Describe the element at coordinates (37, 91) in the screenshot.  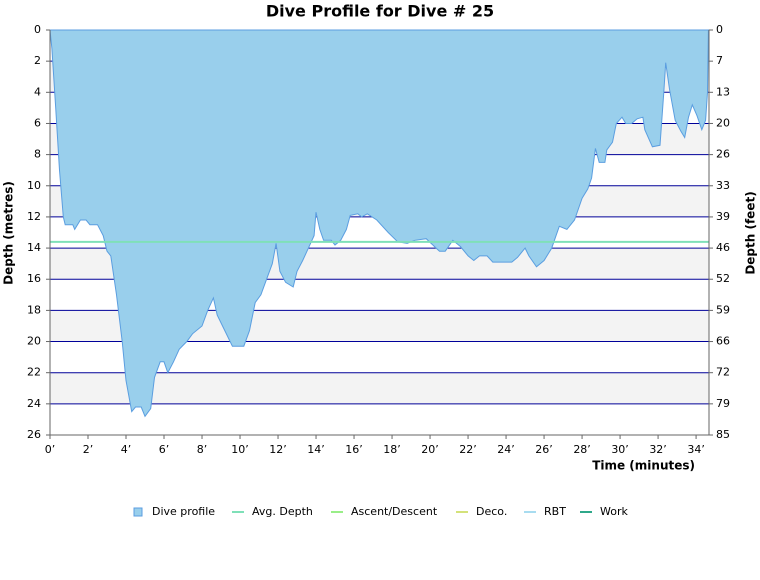
I see `y-tick-label: 4` at that location.